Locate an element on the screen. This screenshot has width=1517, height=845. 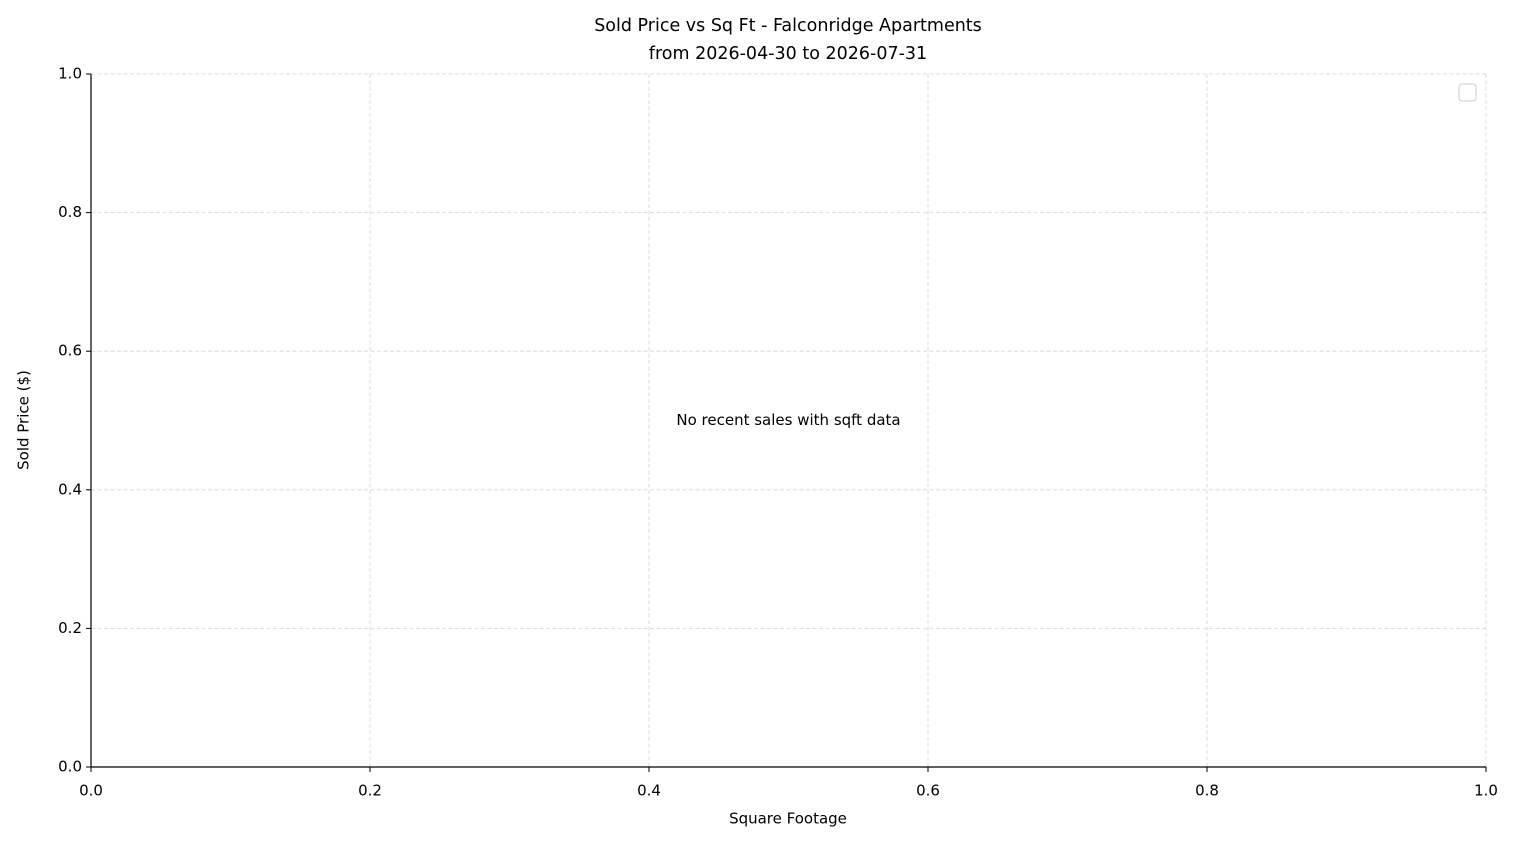
x-tick-label: 0.2 is located at coordinates (370, 791).